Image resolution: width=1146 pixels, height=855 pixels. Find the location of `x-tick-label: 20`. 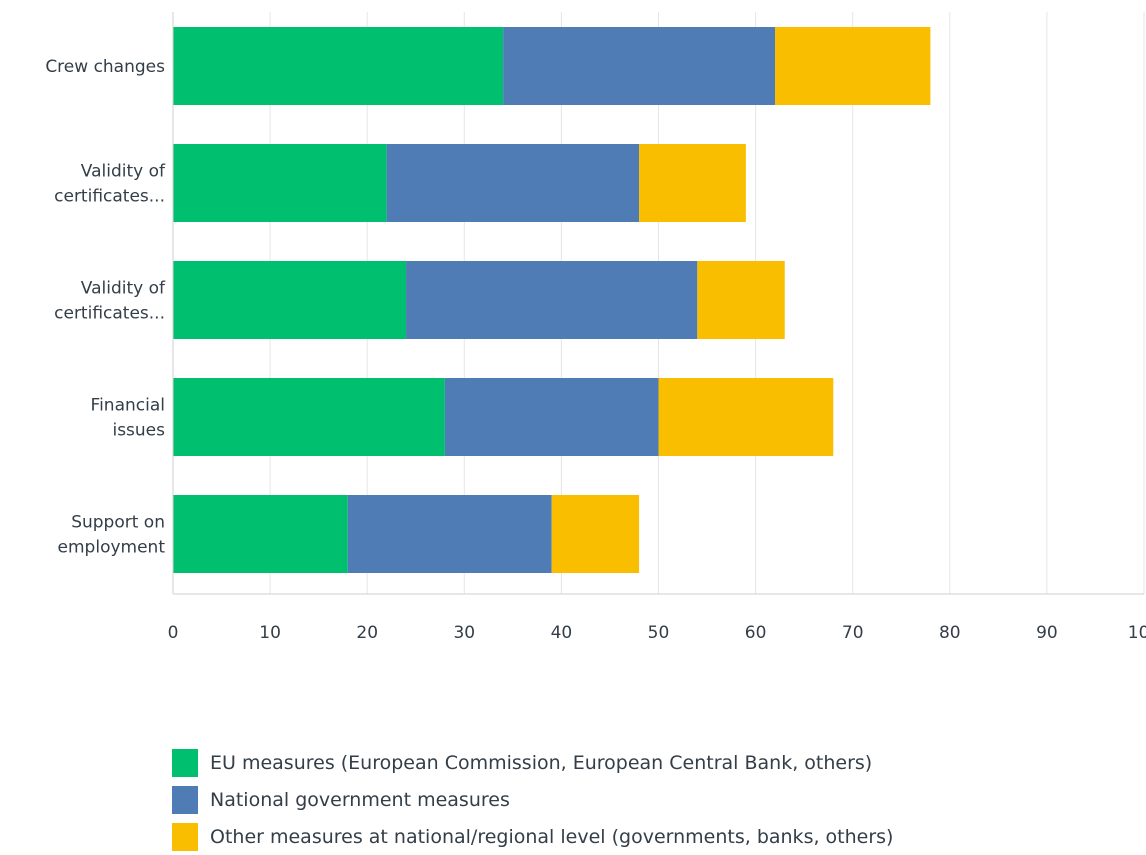

x-tick-label: 20 is located at coordinates (367, 633).